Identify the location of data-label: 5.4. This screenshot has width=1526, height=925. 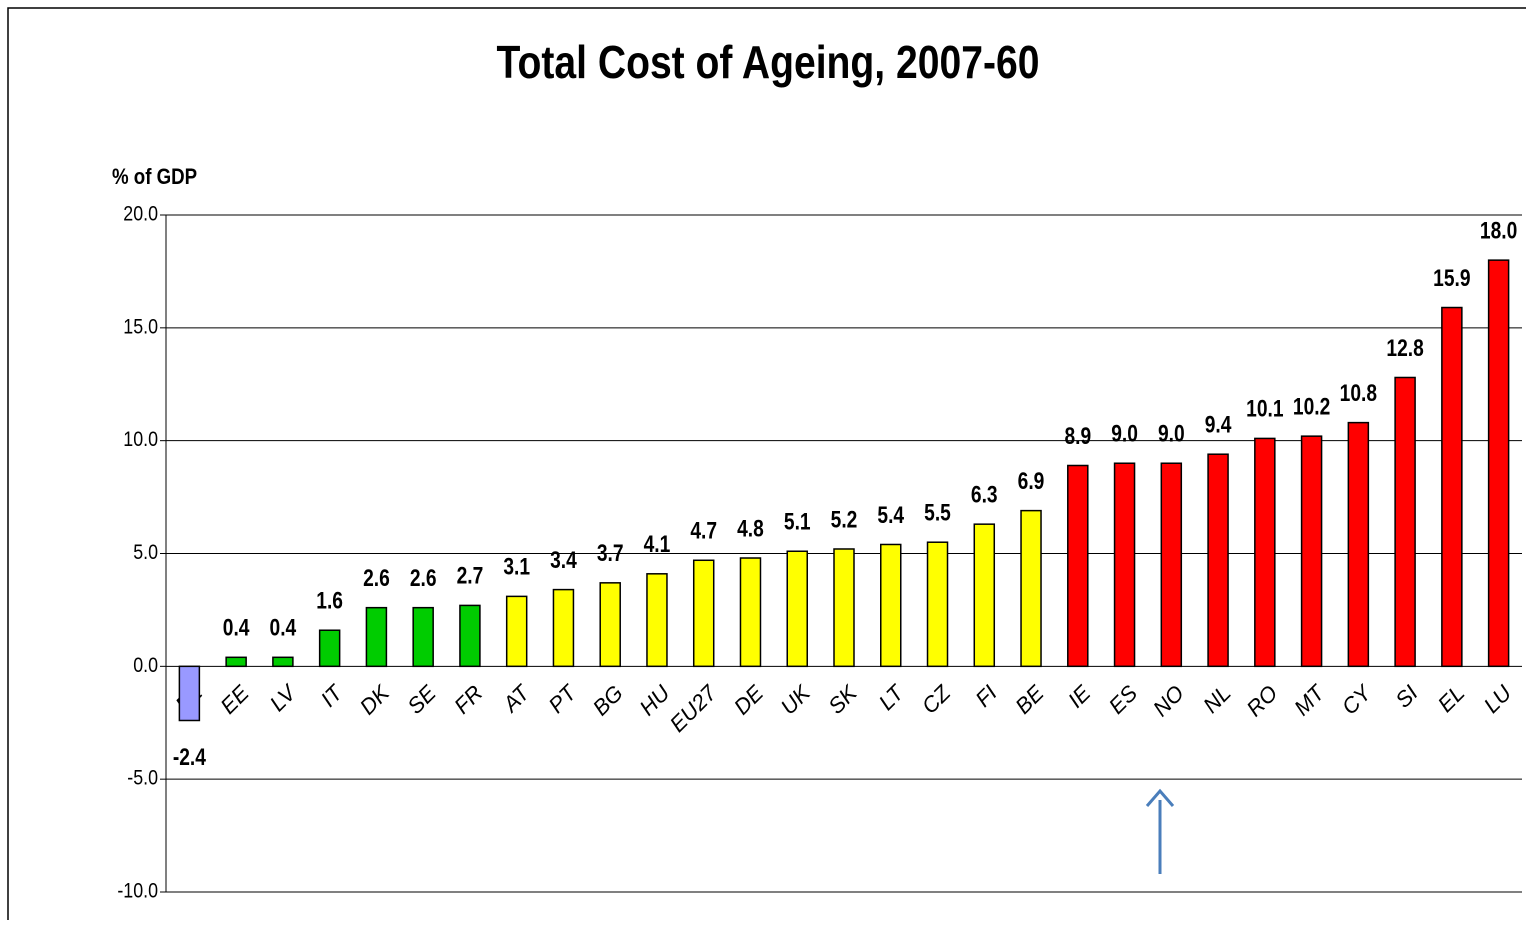
(890, 515).